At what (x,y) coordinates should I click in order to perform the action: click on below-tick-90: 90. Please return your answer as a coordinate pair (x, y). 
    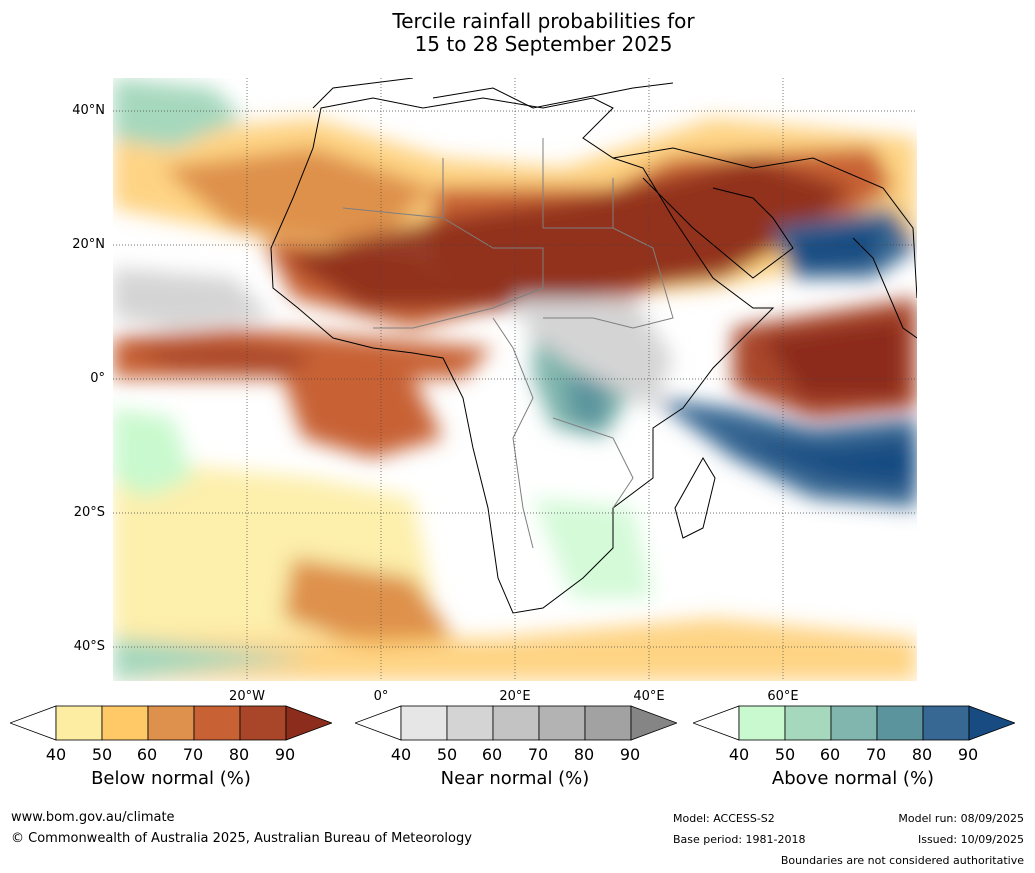
    Looking at the image, I should click on (285, 754).